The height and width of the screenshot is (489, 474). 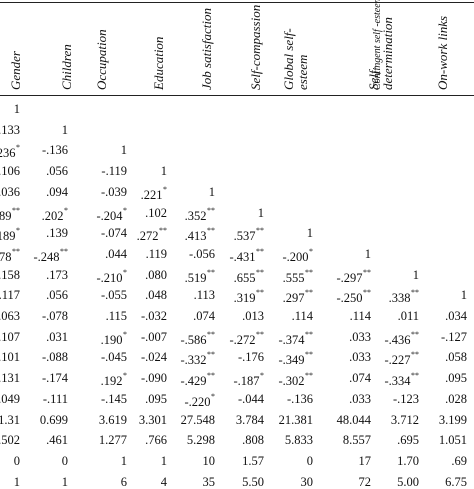 I want to click on table-cell: 6.75, so click(x=456, y=481).